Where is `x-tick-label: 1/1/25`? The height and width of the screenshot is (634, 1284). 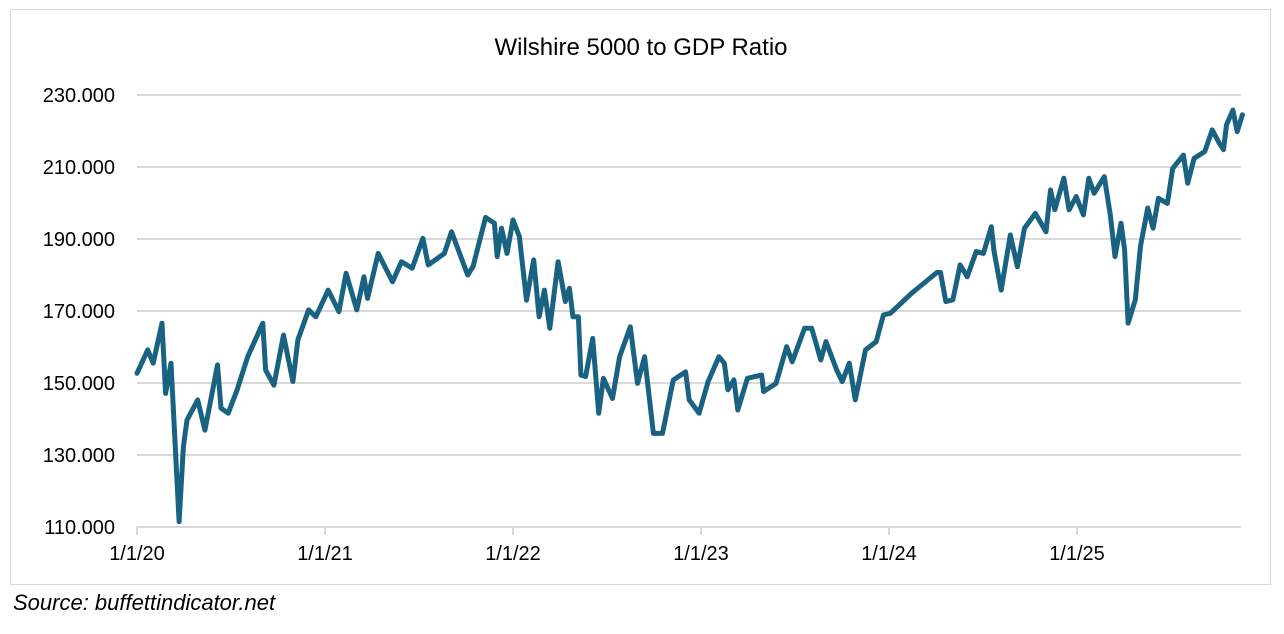
x-tick-label: 1/1/25 is located at coordinates (1077, 554).